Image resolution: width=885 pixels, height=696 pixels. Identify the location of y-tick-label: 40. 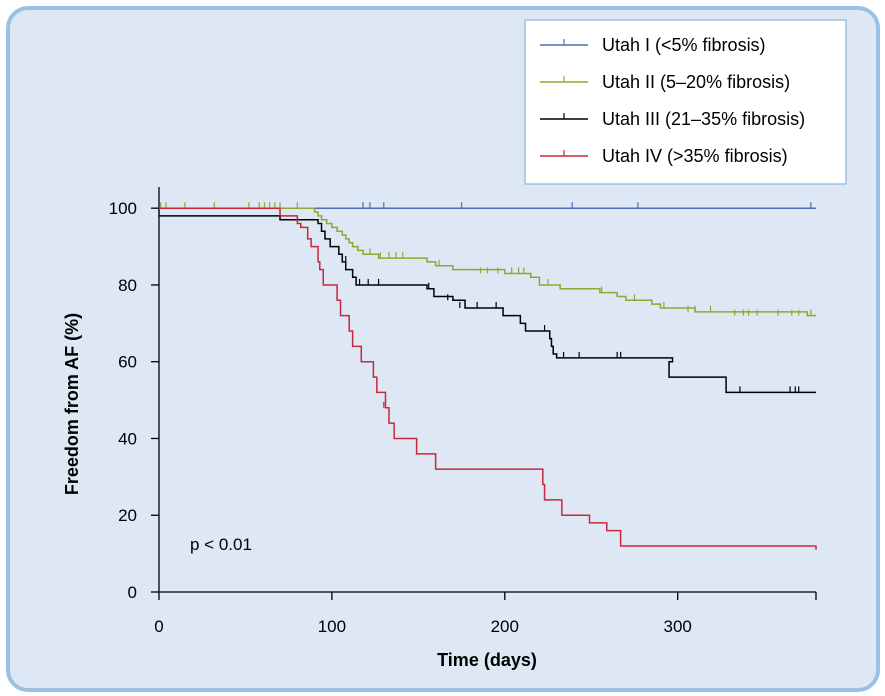
(127, 438).